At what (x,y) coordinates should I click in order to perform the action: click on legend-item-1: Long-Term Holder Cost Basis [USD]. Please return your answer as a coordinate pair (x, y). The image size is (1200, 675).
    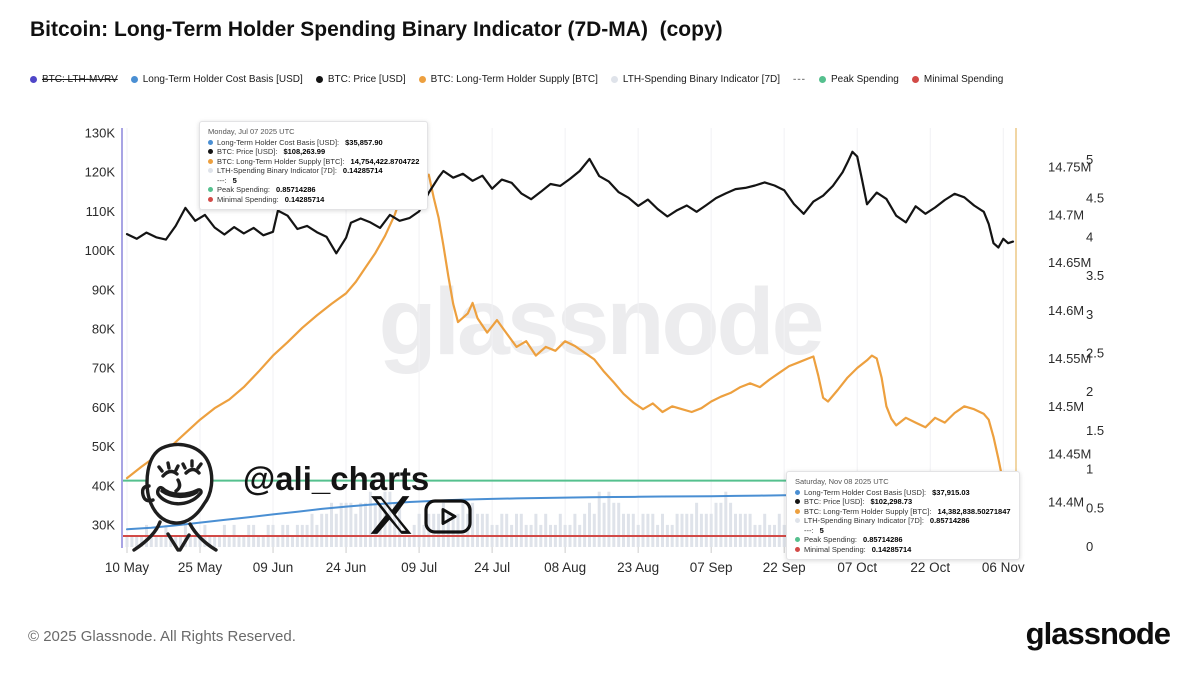
    Looking at the image, I should click on (216, 79).